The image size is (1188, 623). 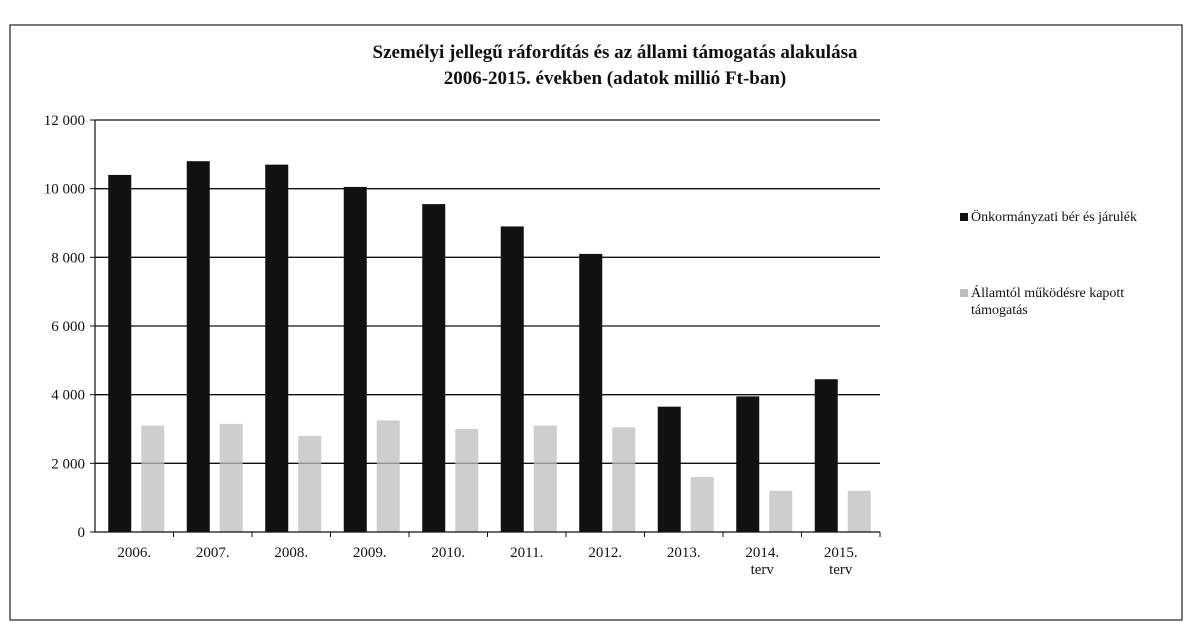 I want to click on x-tick-label: 2014., so click(x=762, y=553).